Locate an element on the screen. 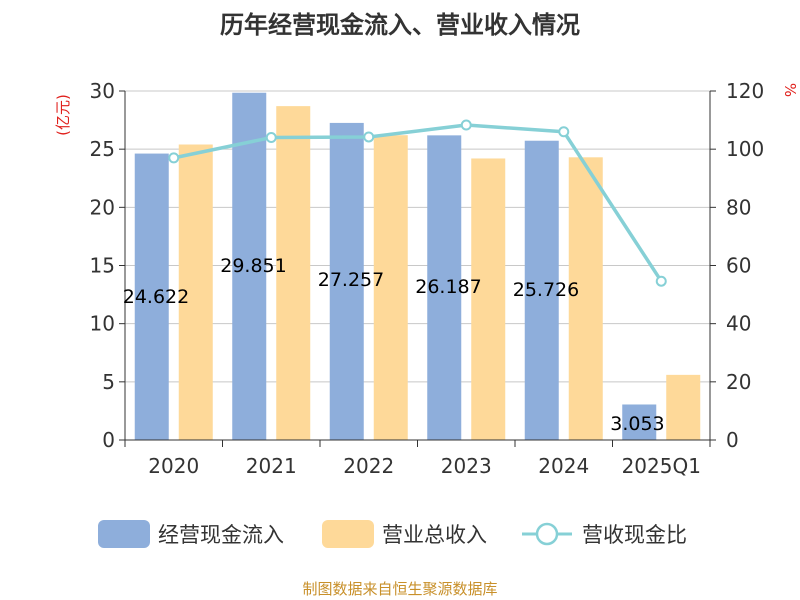 The height and width of the screenshot is (600, 800). left-tick-label: 0 is located at coordinates (108, 440).